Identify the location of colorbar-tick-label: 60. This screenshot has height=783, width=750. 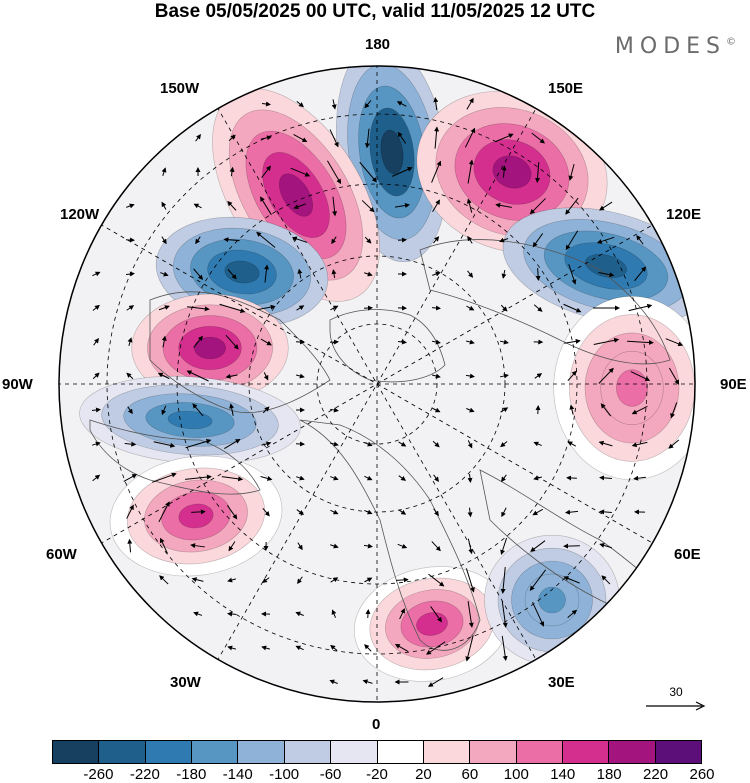
(470, 774).